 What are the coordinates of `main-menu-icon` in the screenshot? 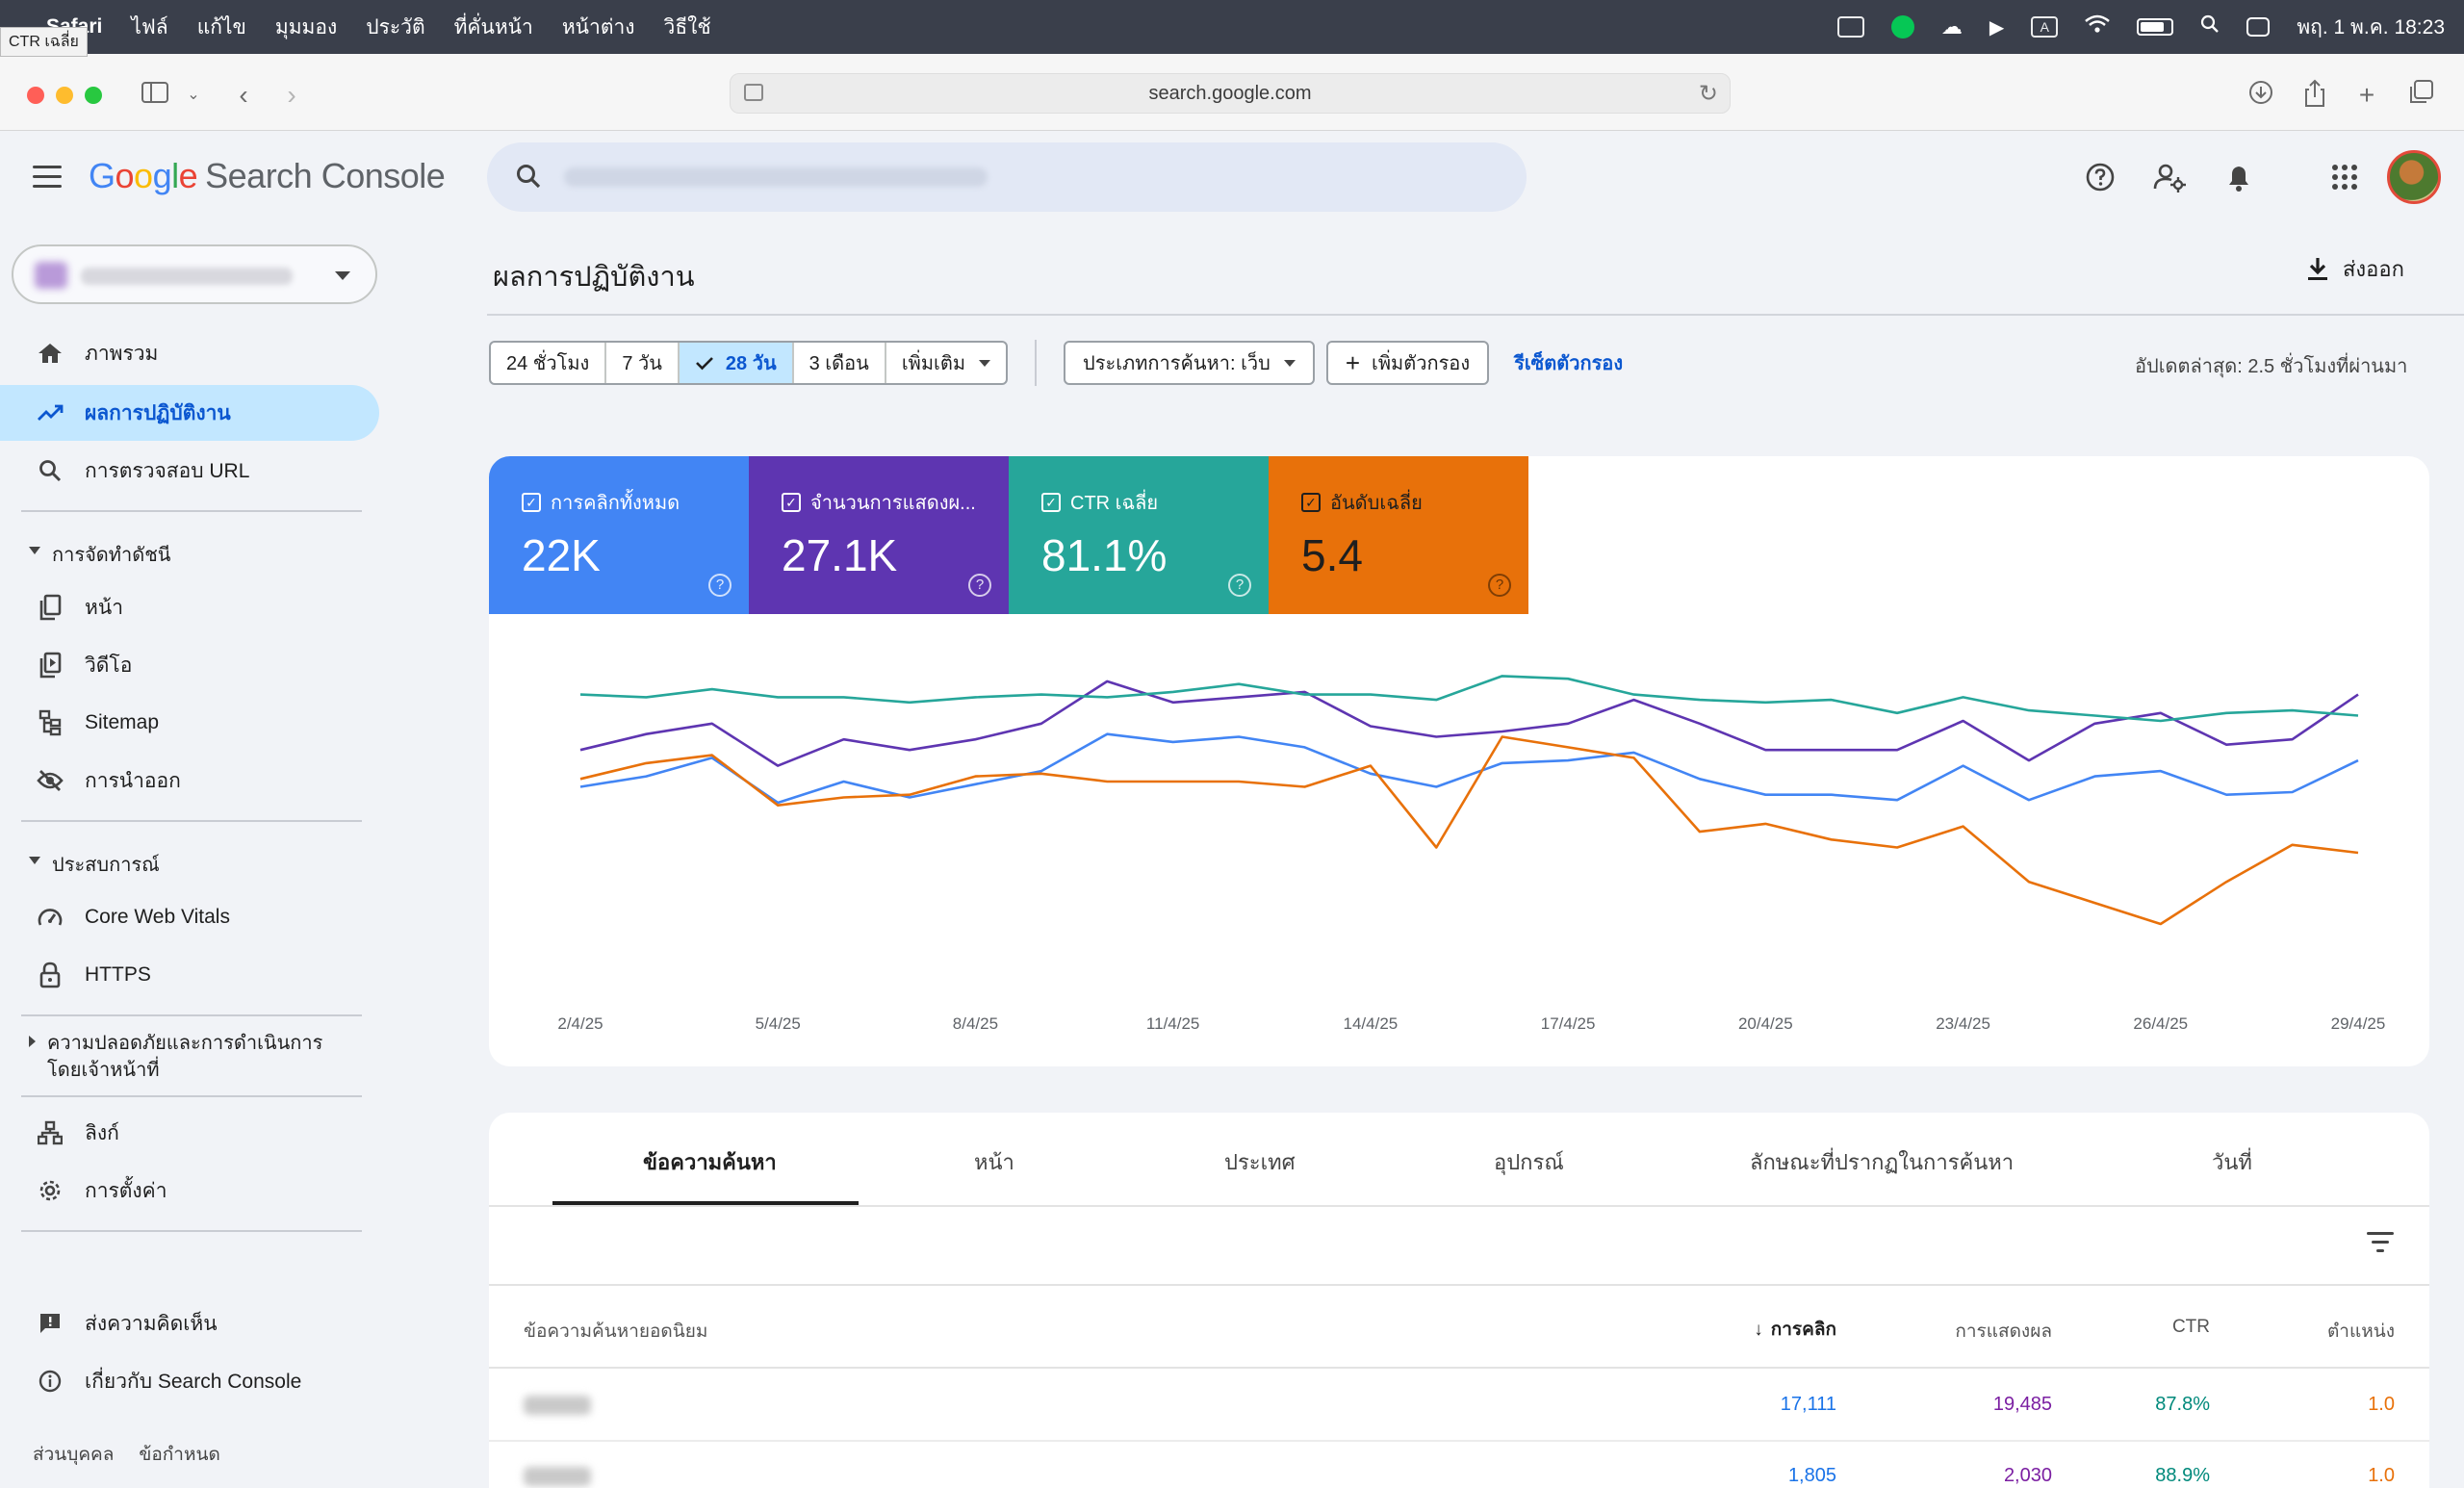 It's located at (47, 180).